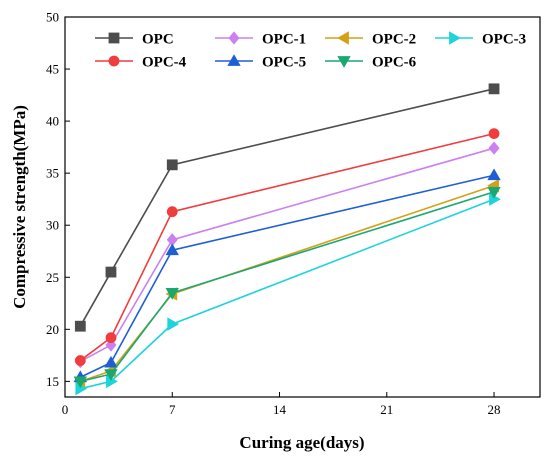  Describe the element at coordinates (134, 40) in the screenshot. I see `legend-item-opc: OPC` at that location.